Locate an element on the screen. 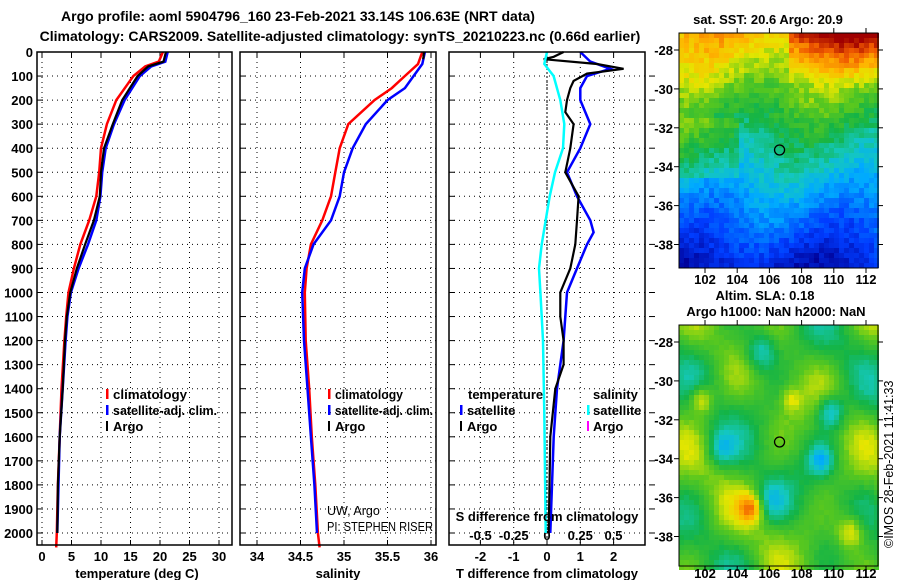 The image size is (900, 580). map-x-tick-label: 112 is located at coordinates (866, 279).